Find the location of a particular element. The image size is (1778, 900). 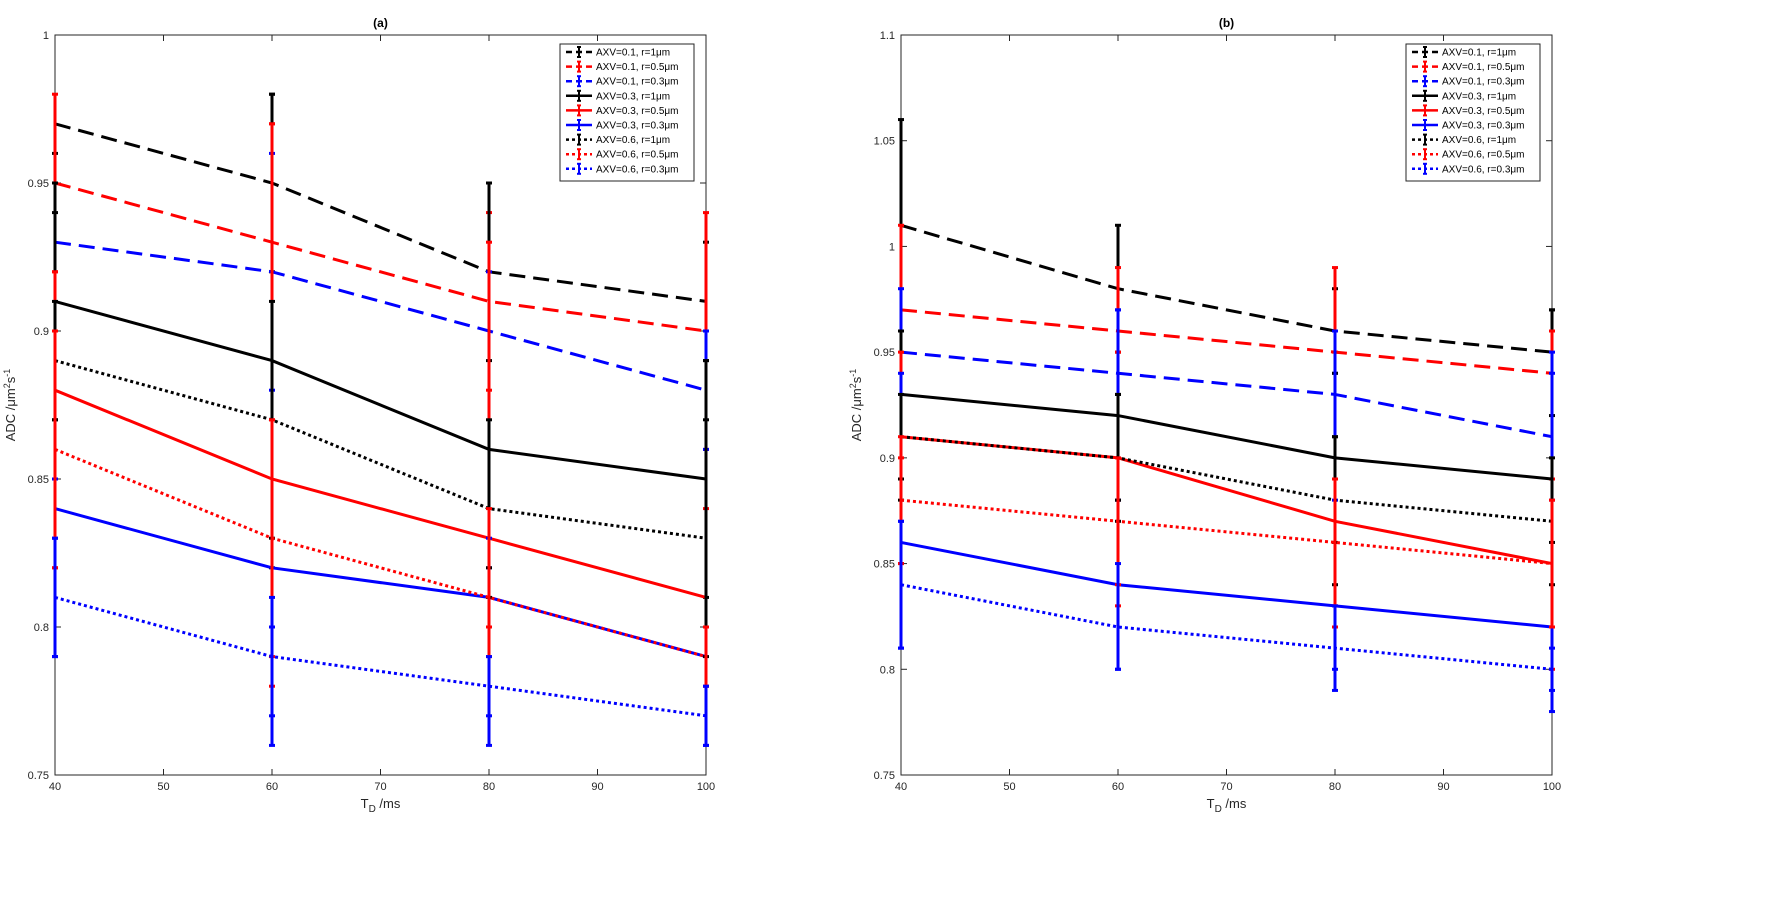

y-tick-label: 1.1 is located at coordinates (887, 36).